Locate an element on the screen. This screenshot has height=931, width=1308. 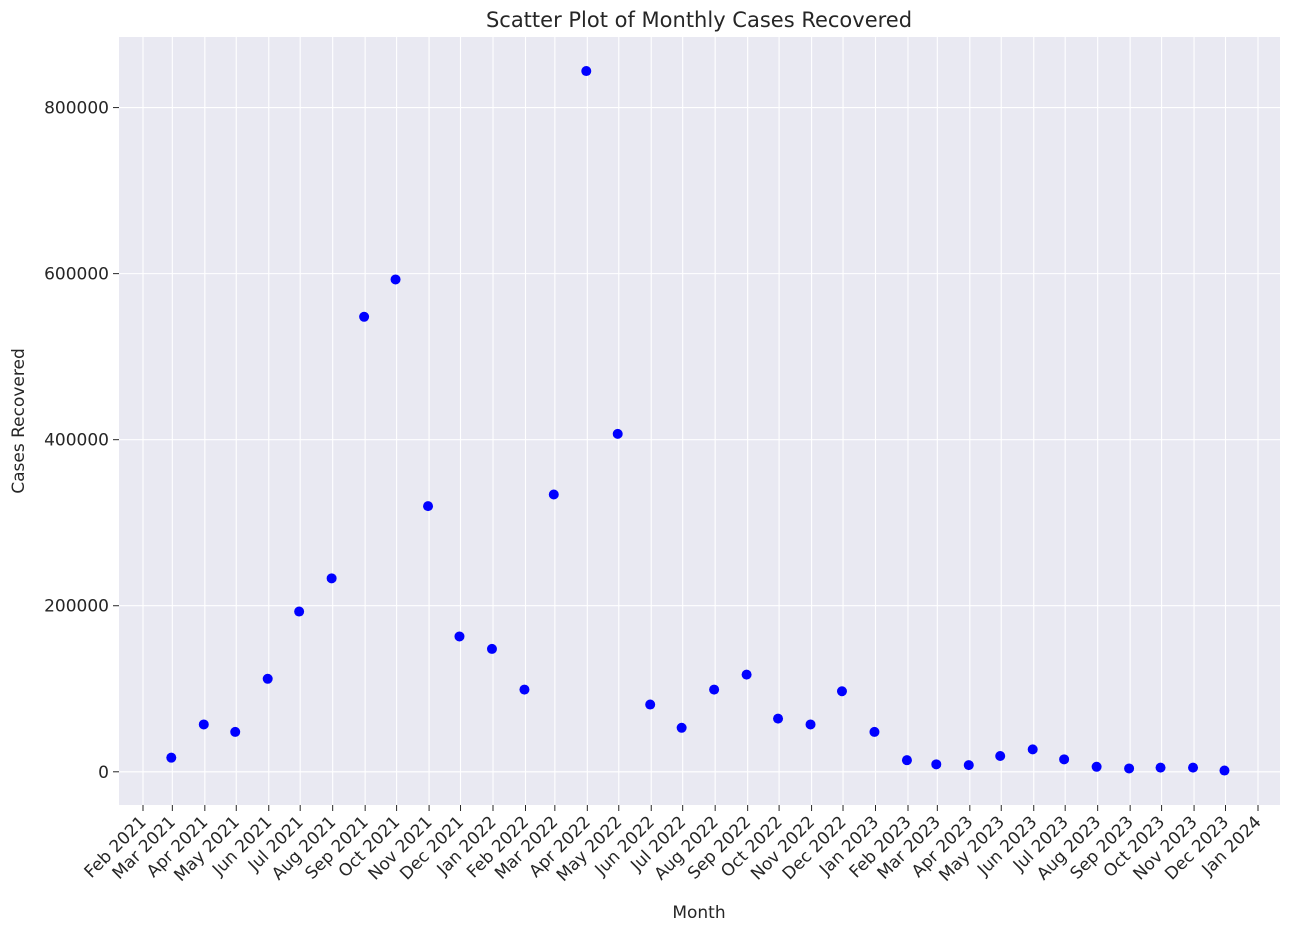
y-tick-label: 600000 is located at coordinates (76, 275).